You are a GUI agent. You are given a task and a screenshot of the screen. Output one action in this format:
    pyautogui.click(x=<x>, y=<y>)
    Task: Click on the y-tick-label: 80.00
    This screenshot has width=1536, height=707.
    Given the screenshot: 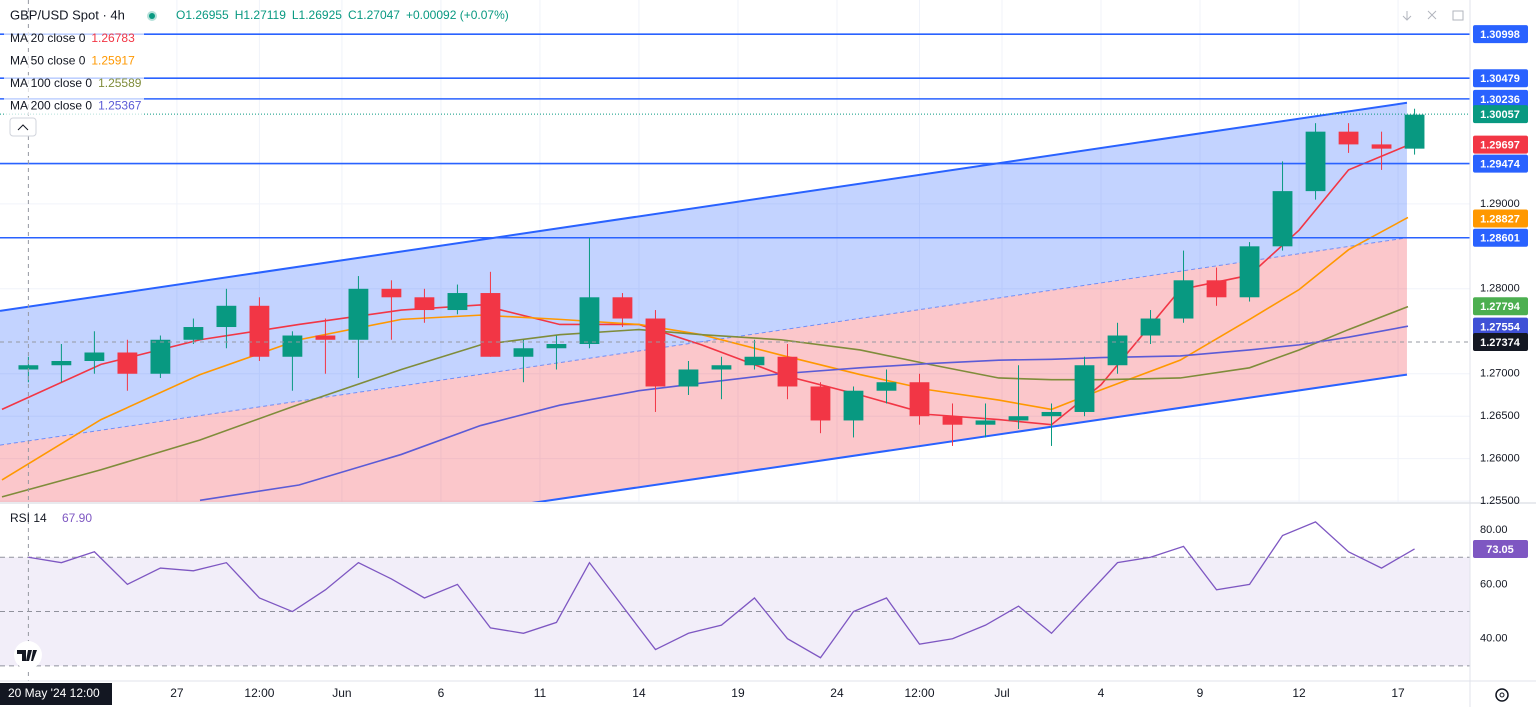 What is the action you would take?
    pyautogui.click(x=1494, y=530)
    